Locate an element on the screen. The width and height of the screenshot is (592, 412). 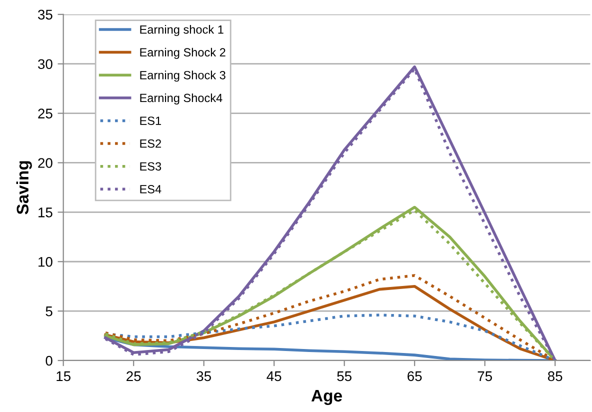
legend-label: Earning shock 1 is located at coordinates (182, 30).